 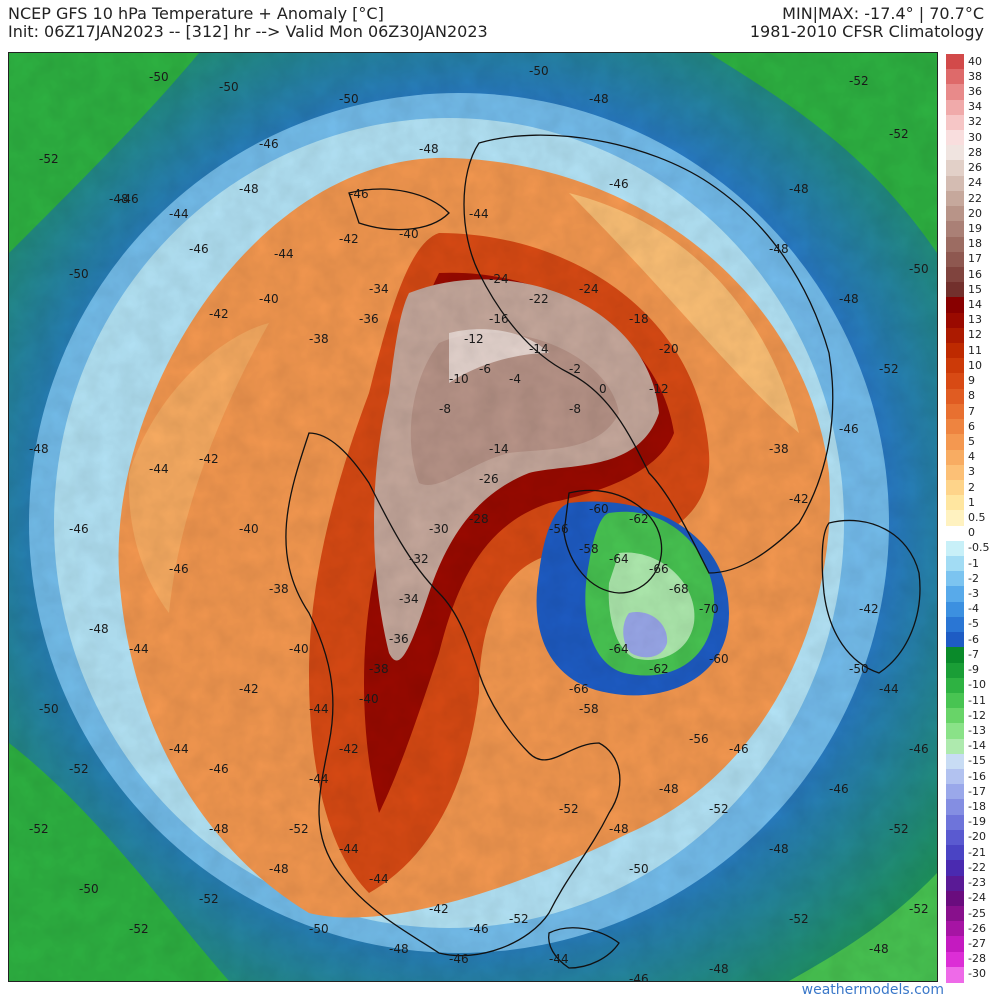 What do you see at coordinates (975, 198) in the screenshot?
I see `colorbar-tick: 22` at bounding box center [975, 198].